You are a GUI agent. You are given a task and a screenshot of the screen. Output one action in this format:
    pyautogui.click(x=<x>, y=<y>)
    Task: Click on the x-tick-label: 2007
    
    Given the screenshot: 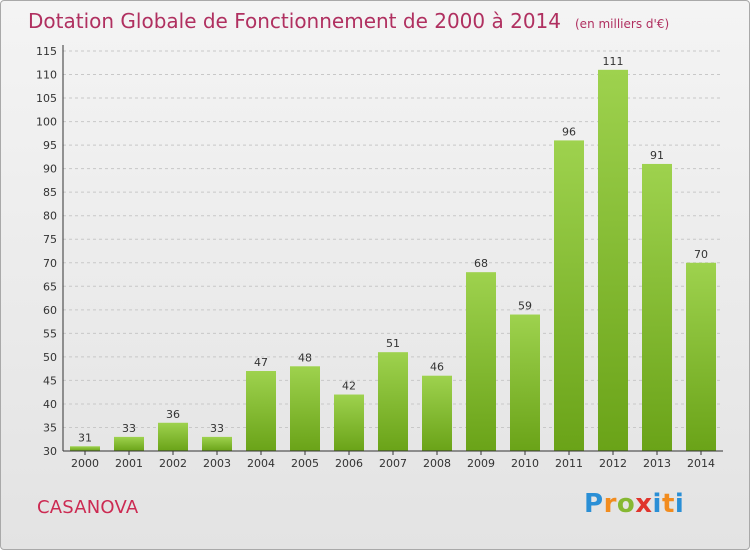 What is the action you would take?
    pyautogui.click(x=393, y=463)
    